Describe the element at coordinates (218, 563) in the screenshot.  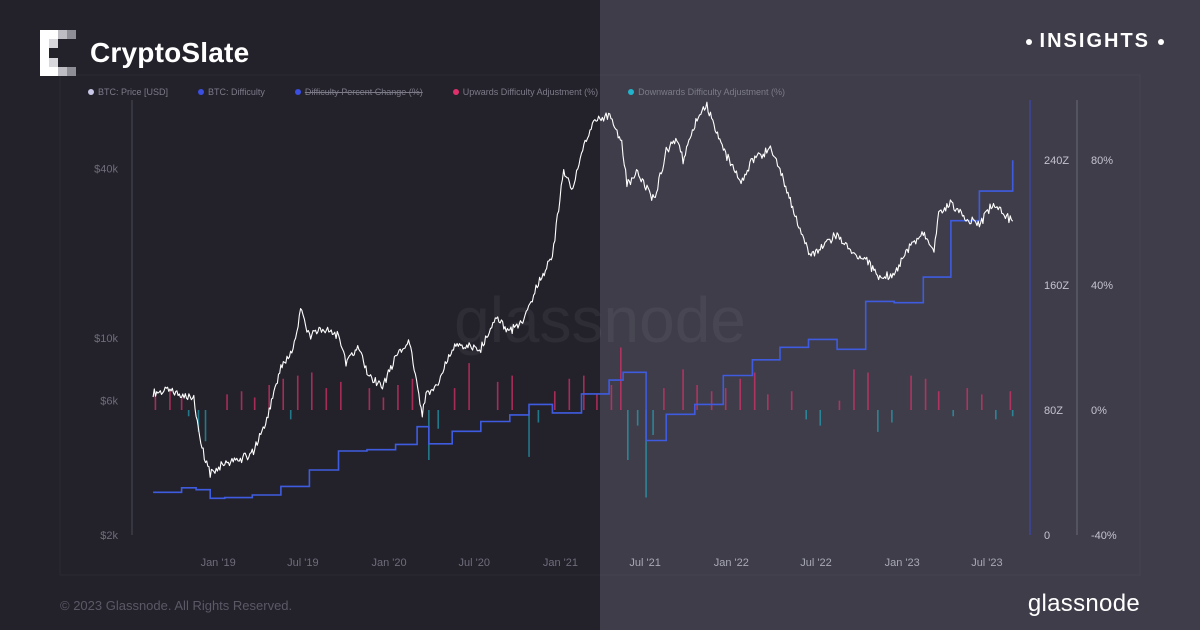
I see `x-axis-tick-label: Jan '19` at that location.